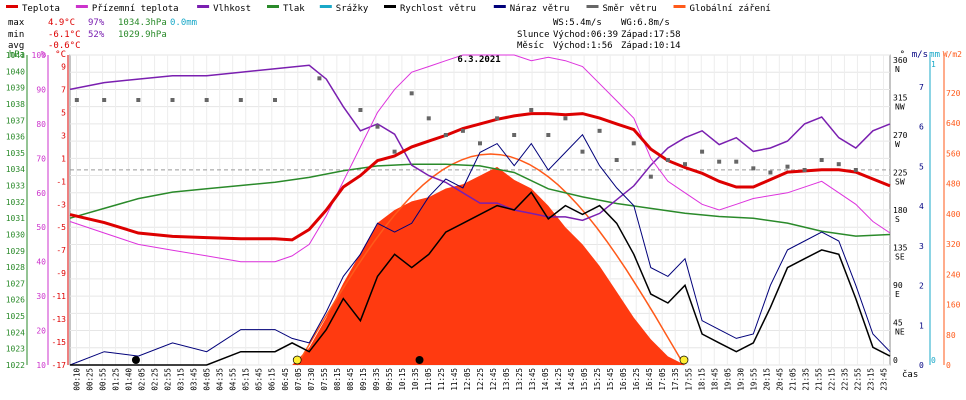 The height and width of the screenshot is (400, 966). What do you see at coordinates (90, 379) in the screenshot?
I see `x-tick: 00:25` at bounding box center [90, 379].